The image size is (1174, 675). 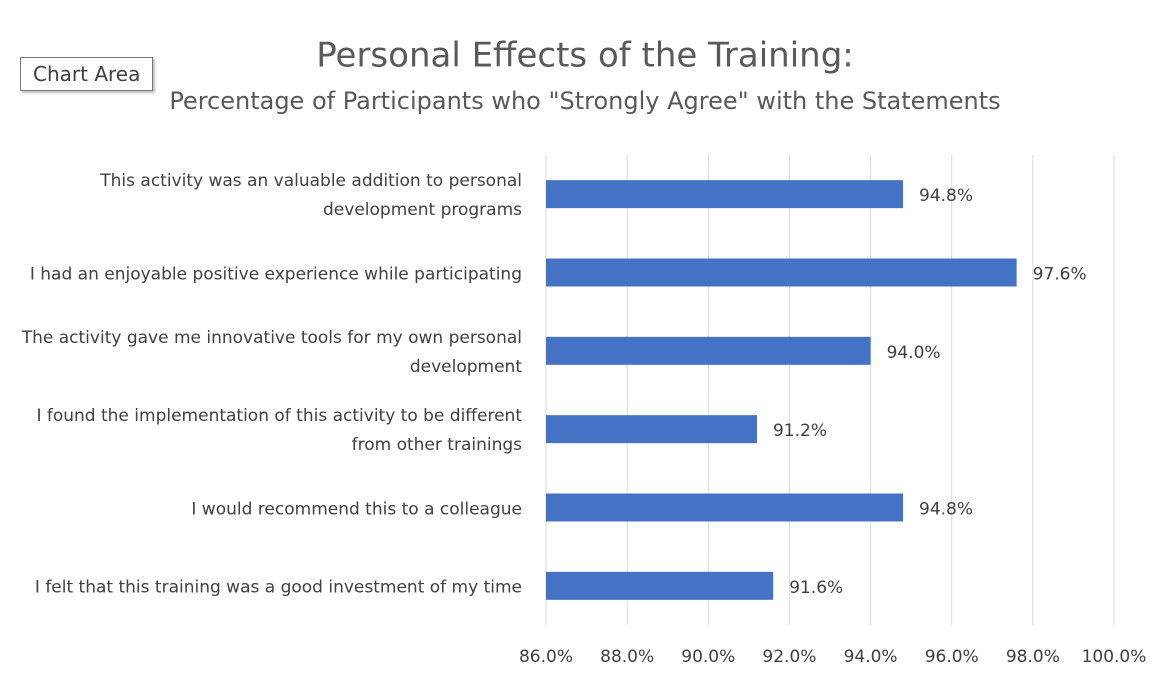 What do you see at coordinates (627, 657) in the screenshot?
I see `x-tick-label: 88.0%` at bounding box center [627, 657].